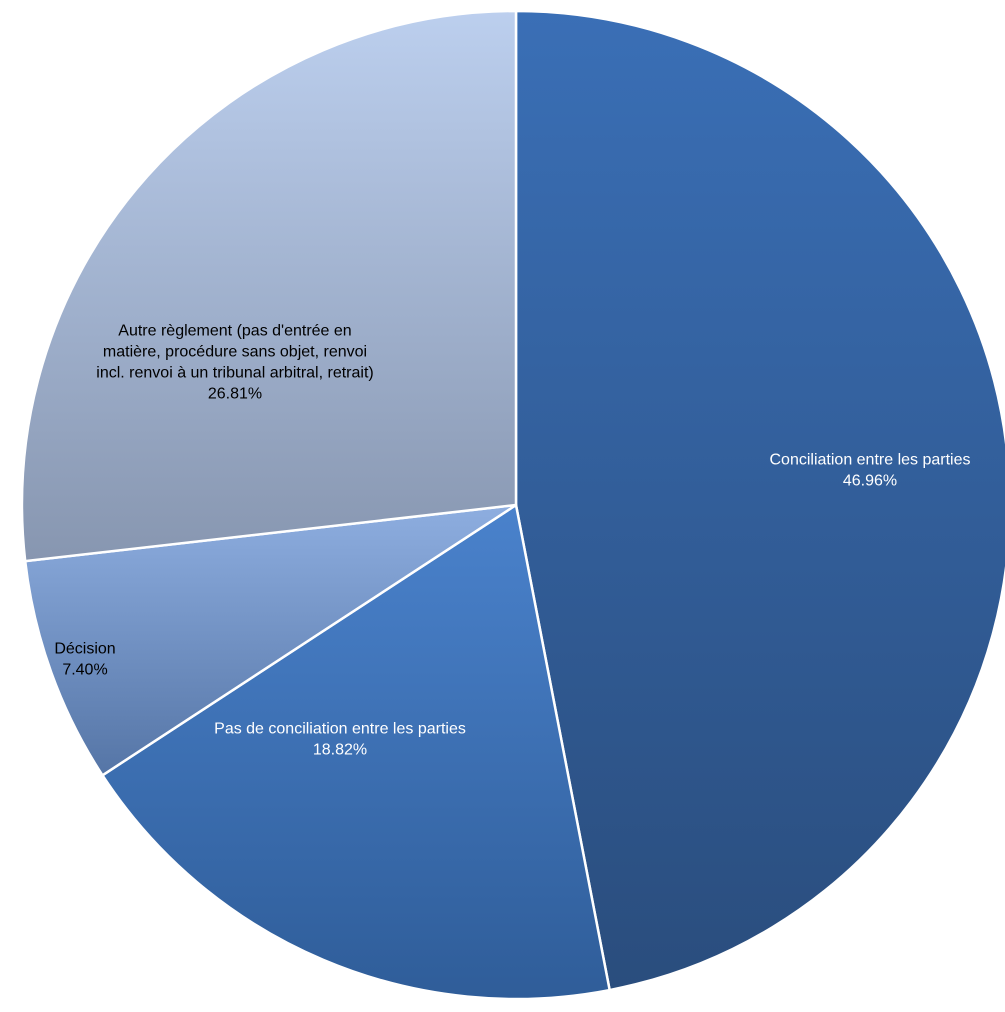 The width and height of the screenshot is (1005, 1012). What do you see at coordinates (870, 460) in the screenshot?
I see `slice-category-label: Conciliation entre les parties` at bounding box center [870, 460].